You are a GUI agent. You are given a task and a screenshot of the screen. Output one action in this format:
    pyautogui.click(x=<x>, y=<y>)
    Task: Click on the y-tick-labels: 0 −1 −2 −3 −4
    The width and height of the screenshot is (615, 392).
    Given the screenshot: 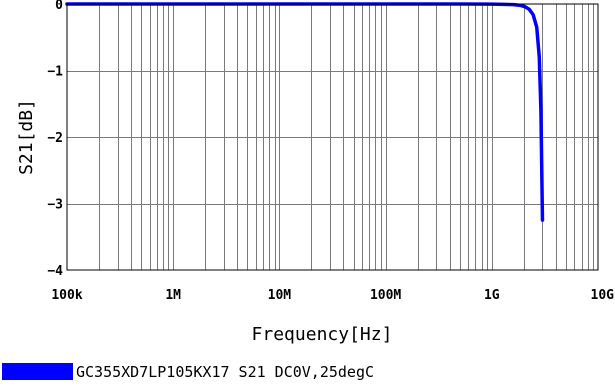 What is the action you would take?
    pyautogui.click(x=55, y=139)
    